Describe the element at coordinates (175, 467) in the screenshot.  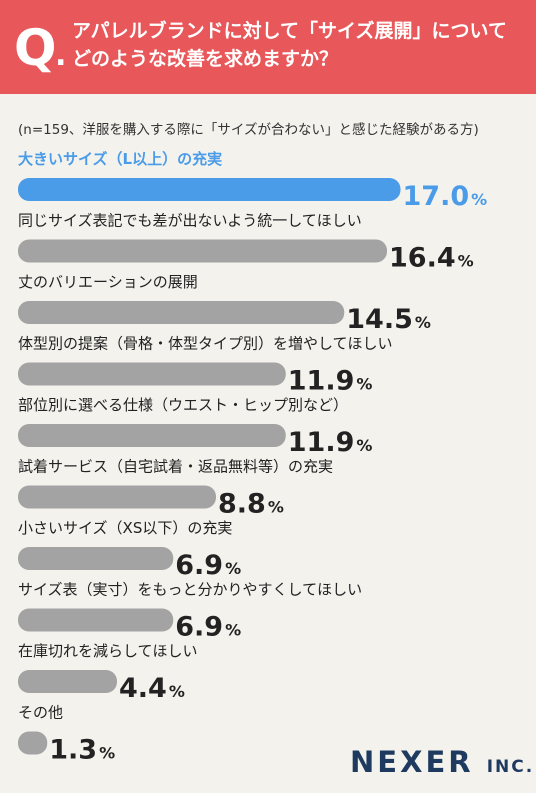
I see `category-label: 試着サービス（自宅試着・返品無料等）の充実` at that location.